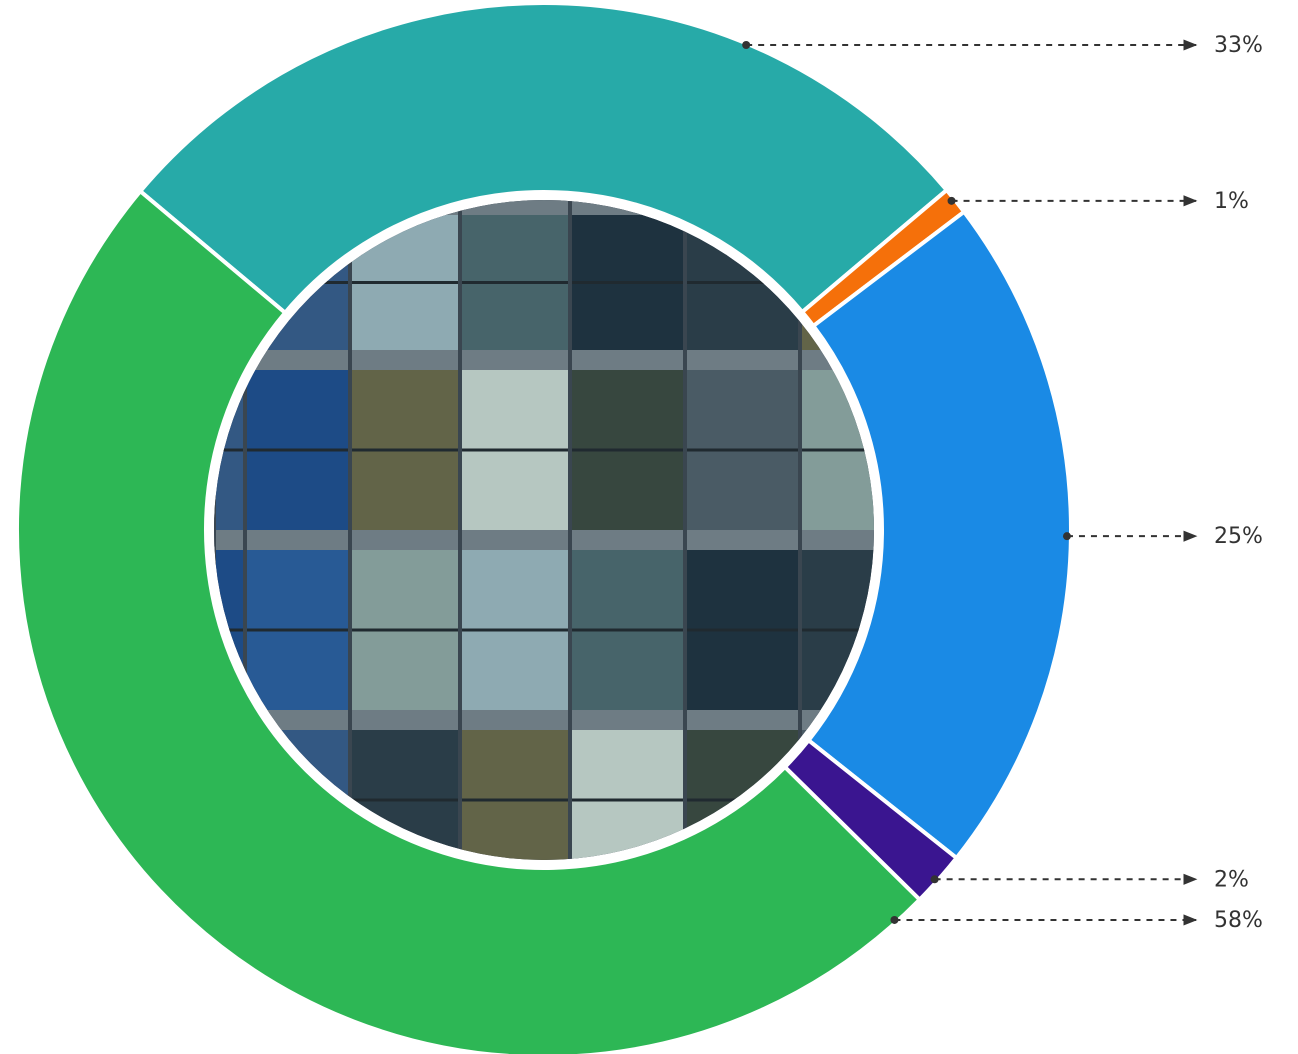 The height and width of the screenshot is (1054, 1298). I want to click on window, so click(515, 795).